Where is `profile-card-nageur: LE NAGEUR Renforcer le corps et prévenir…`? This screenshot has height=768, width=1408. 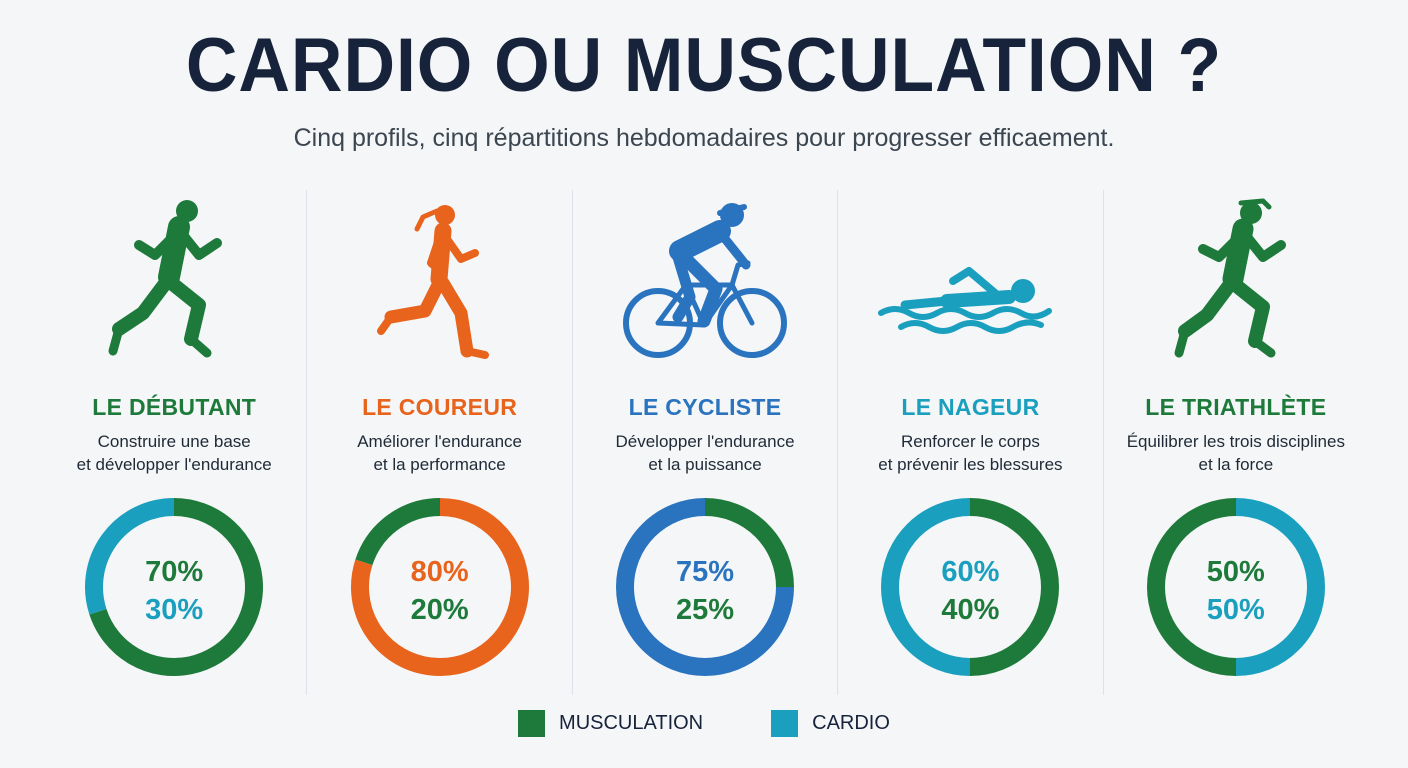 profile-card-nageur: LE NAGEUR Renforcer le corps et prévenir… is located at coordinates (969, 442).